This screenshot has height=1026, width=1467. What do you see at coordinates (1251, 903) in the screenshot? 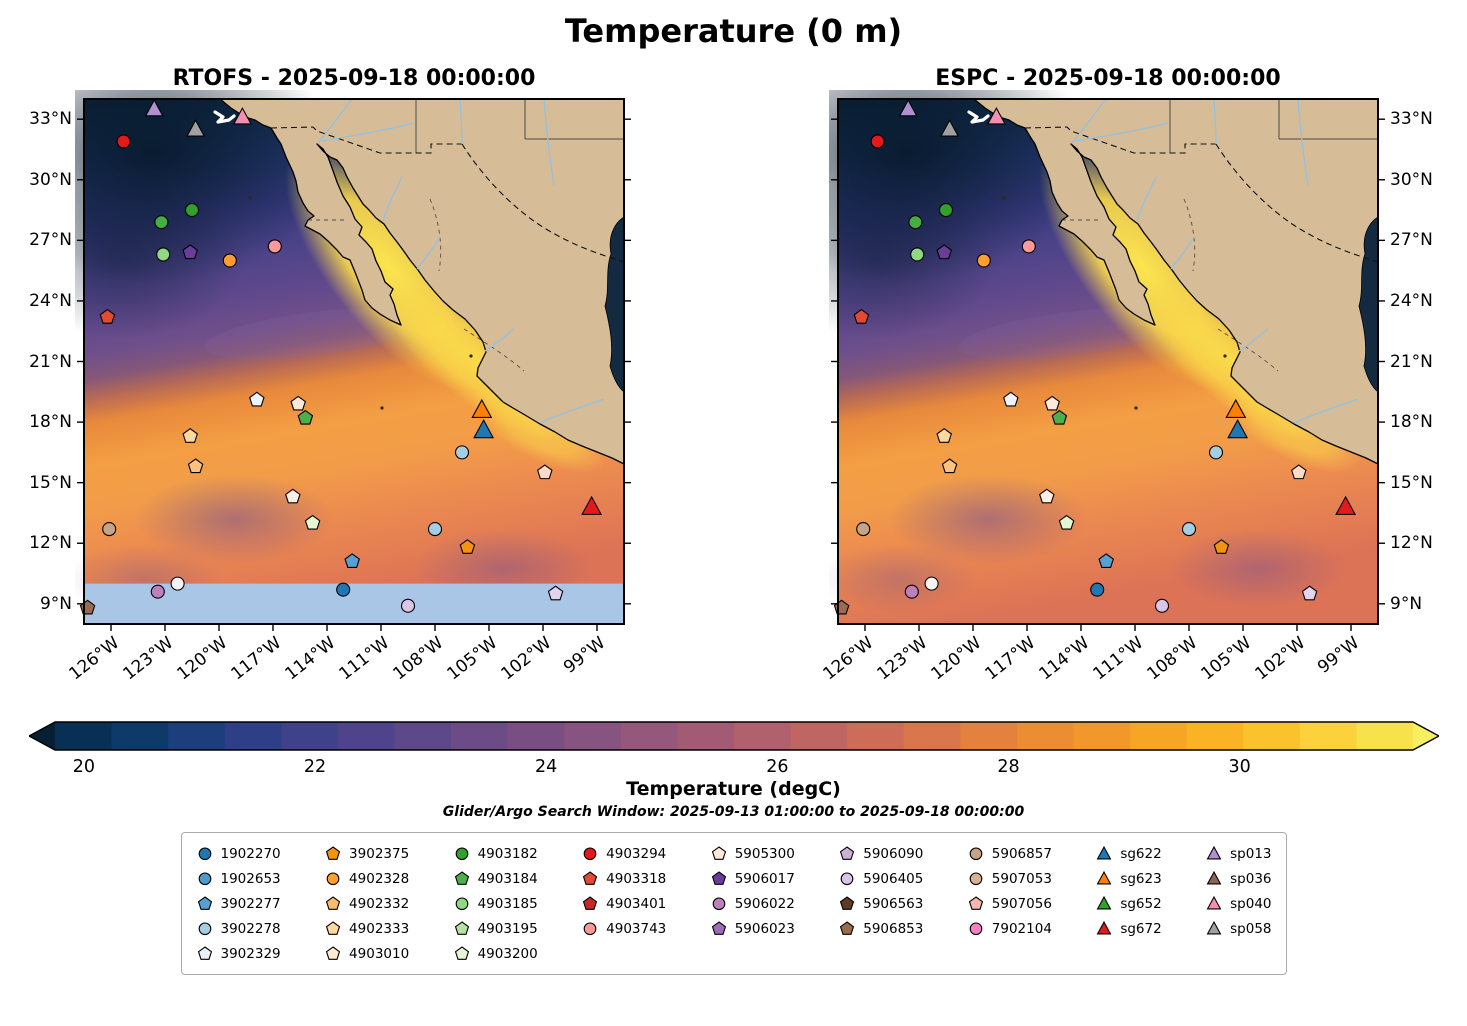
I see `legend-label: sp040` at bounding box center [1251, 903].